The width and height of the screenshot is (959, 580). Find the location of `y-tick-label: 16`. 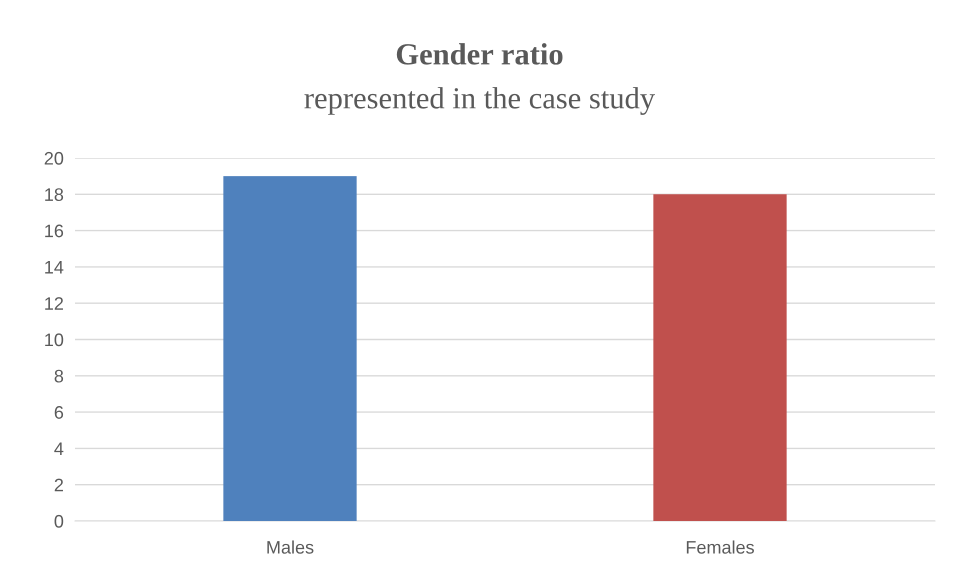

y-tick-label: 16 is located at coordinates (54, 231).